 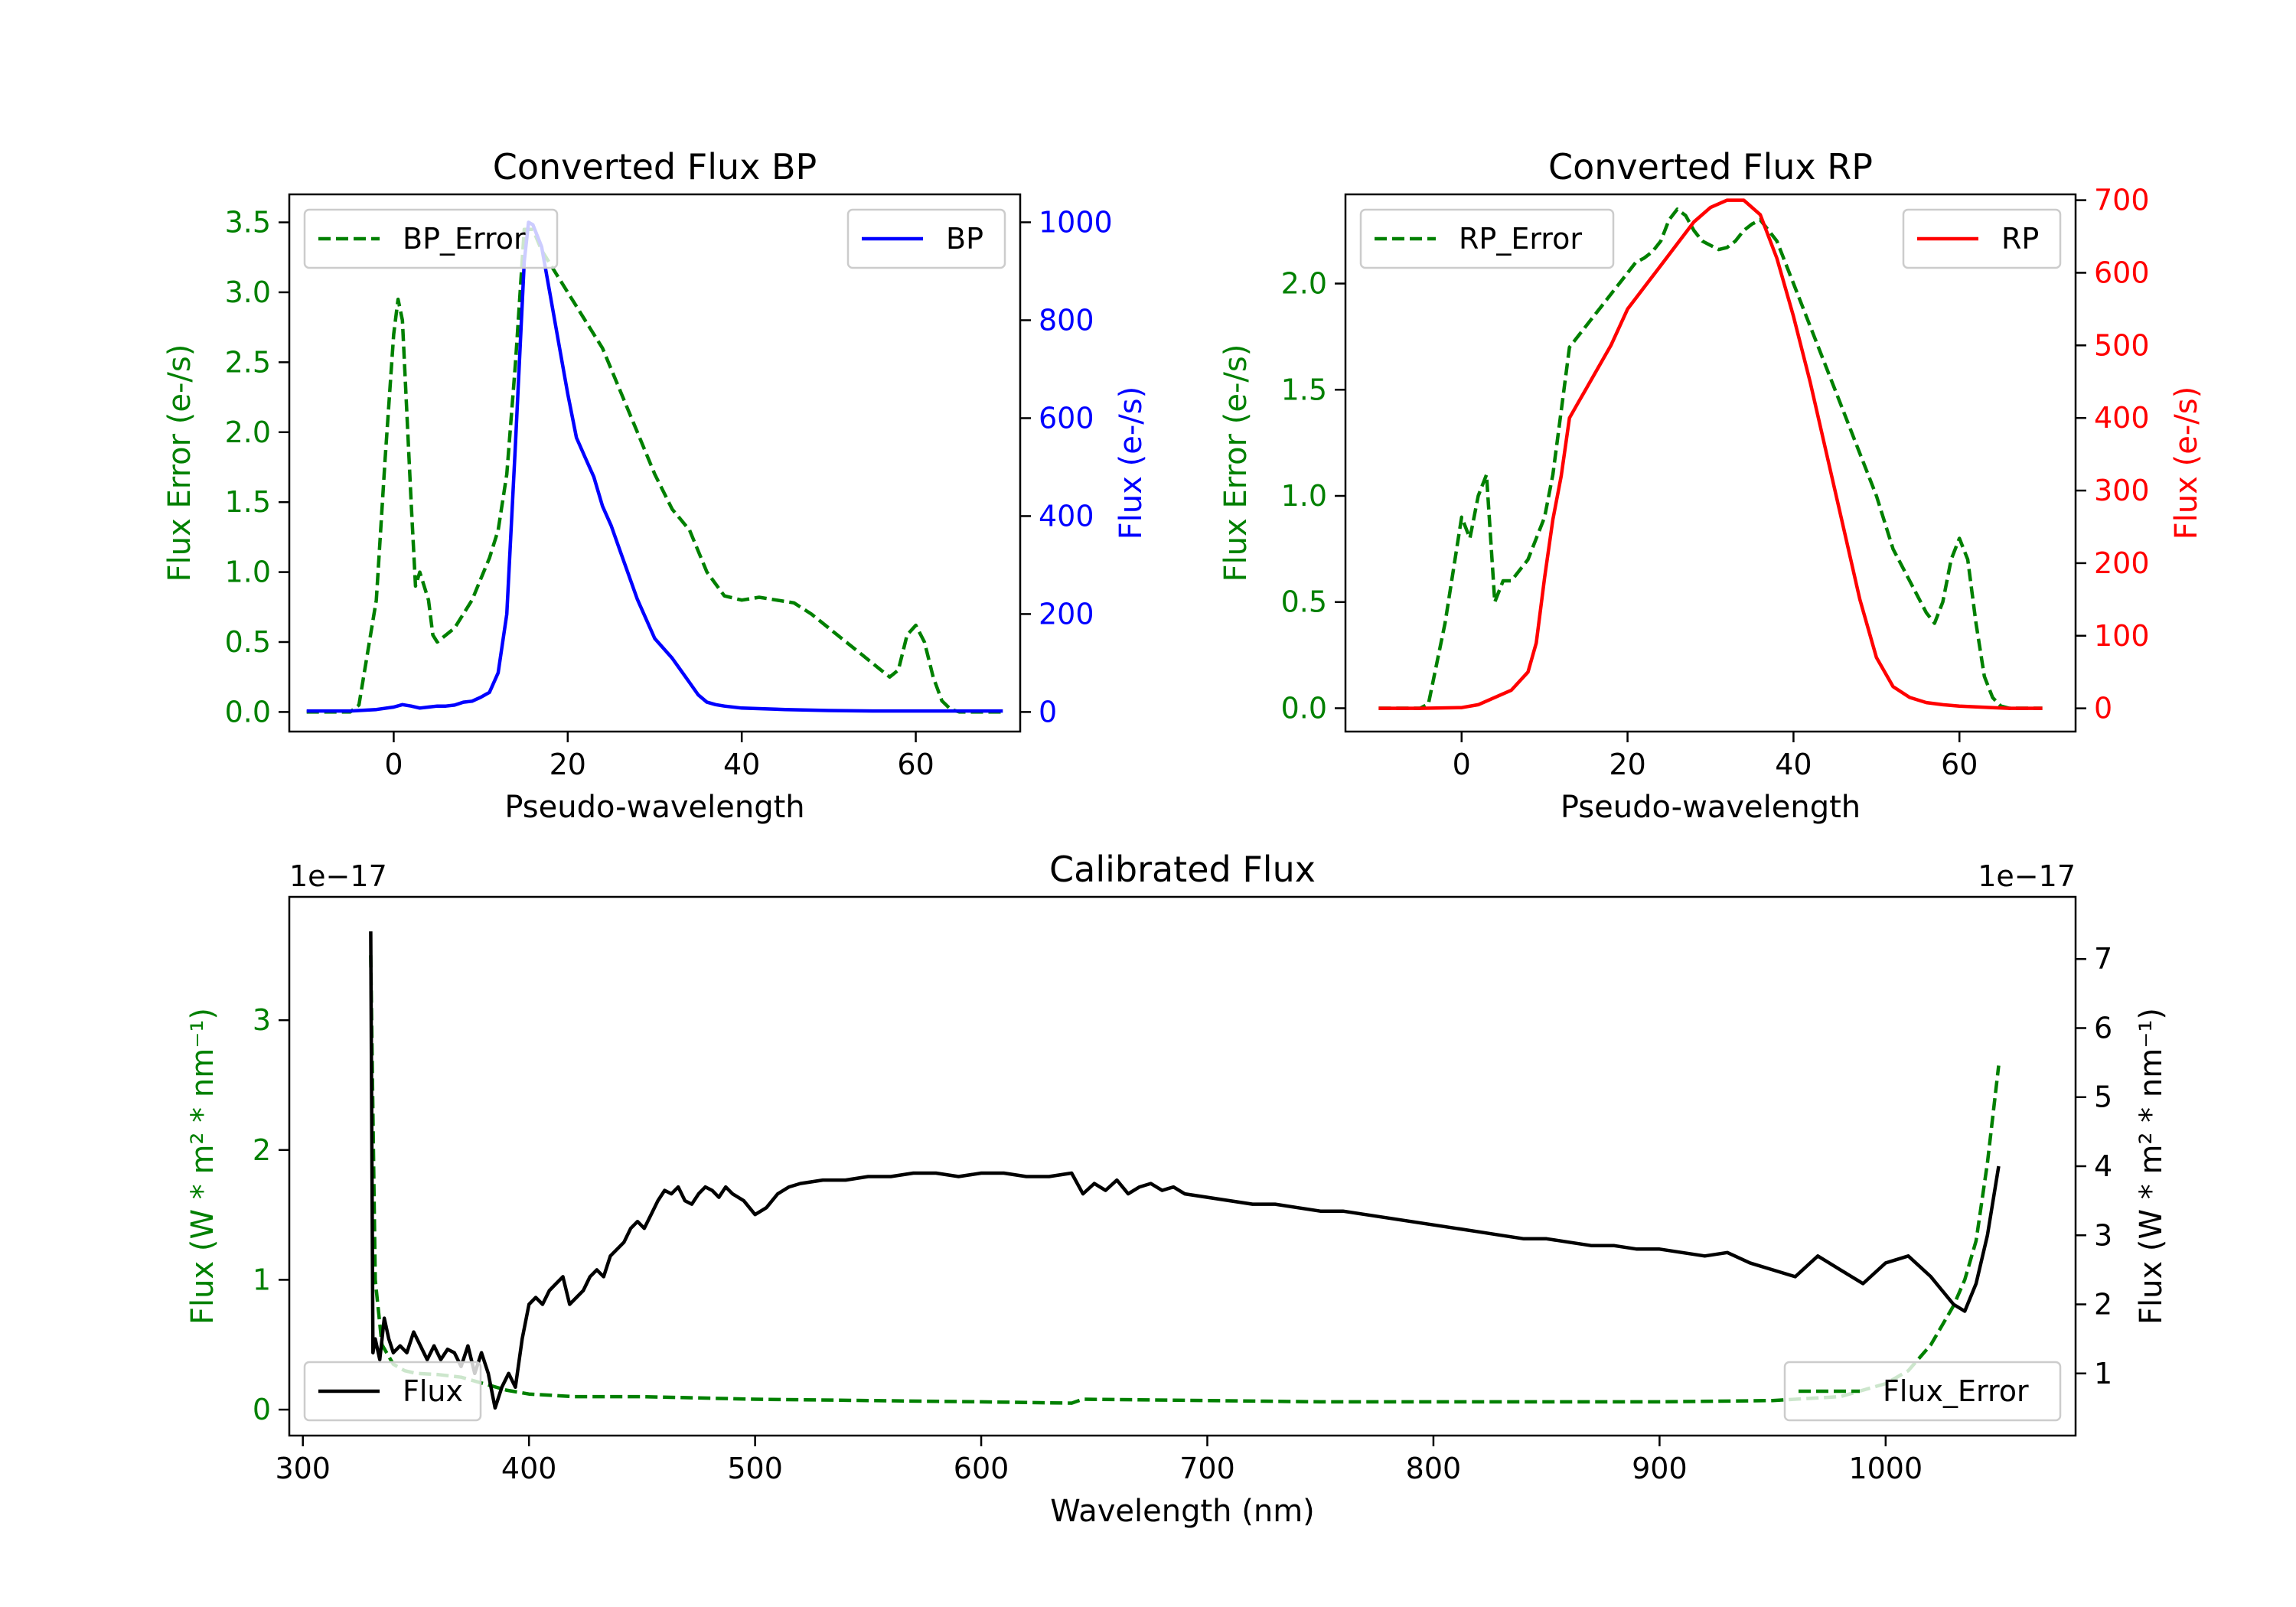 What do you see at coordinates (654, 470) in the screenshot?
I see `series-line-bp-error` at bounding box center [654, 470].